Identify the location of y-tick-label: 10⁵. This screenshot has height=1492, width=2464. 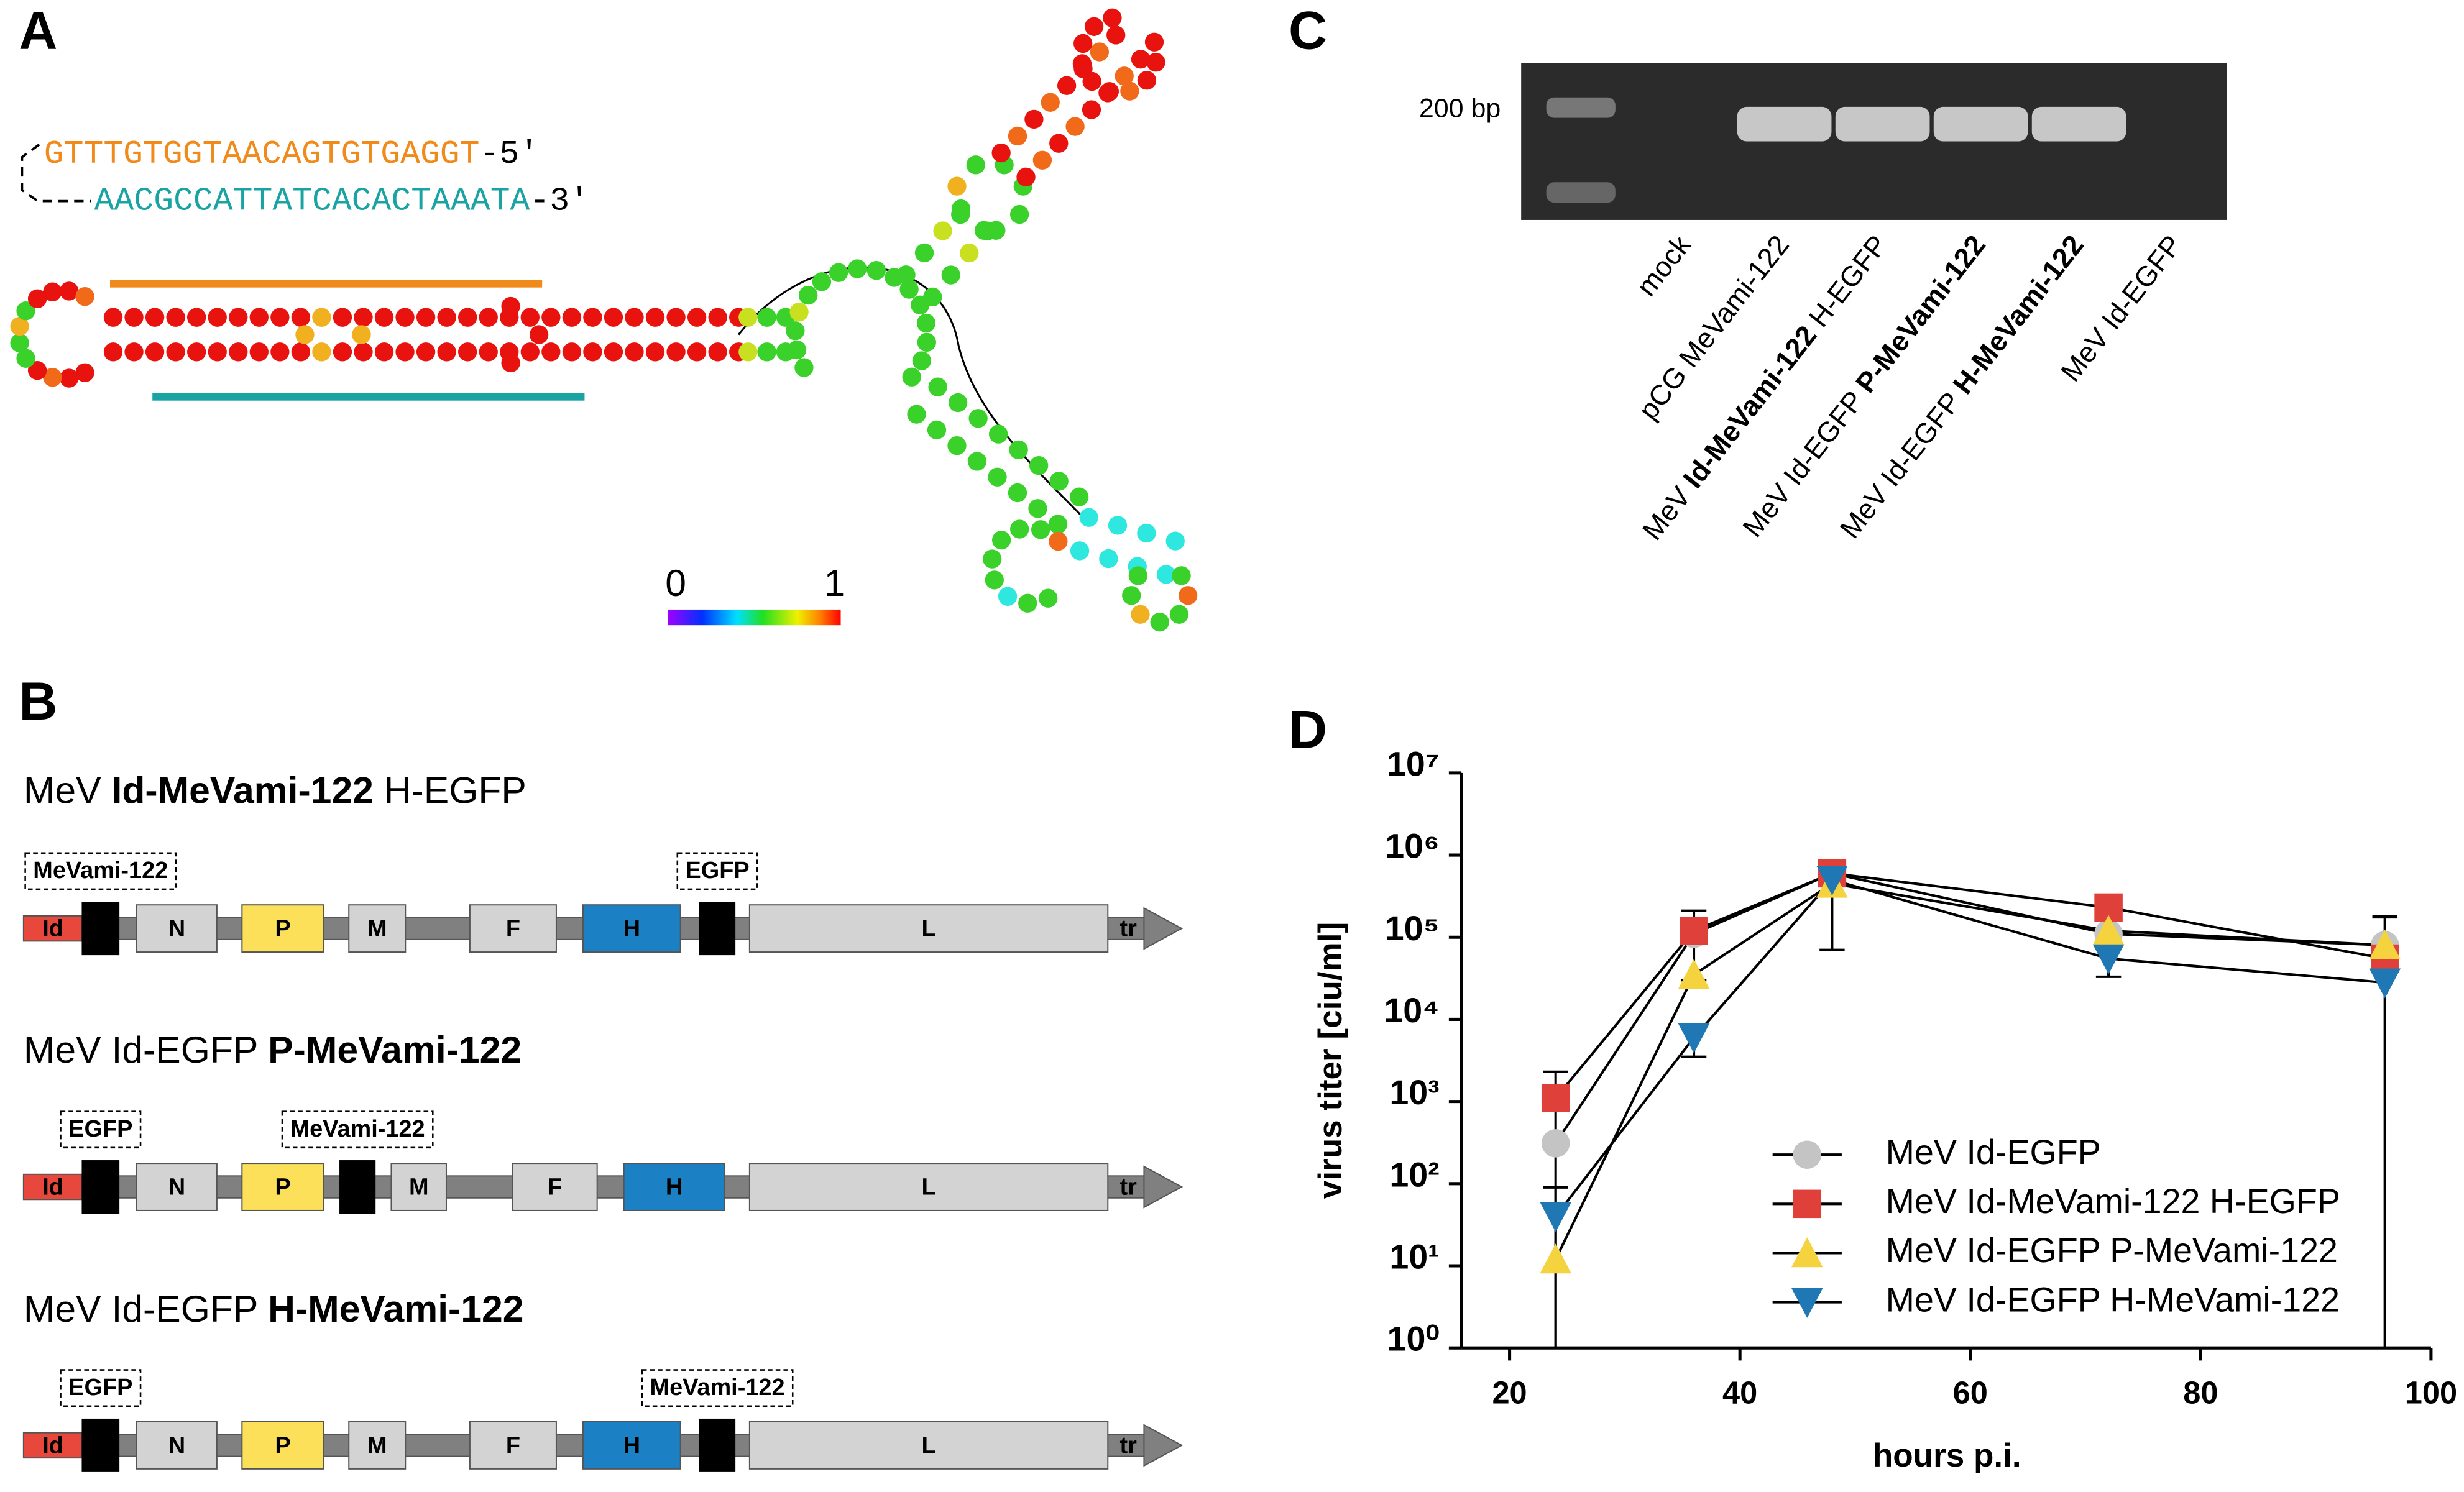
(1412, 928).